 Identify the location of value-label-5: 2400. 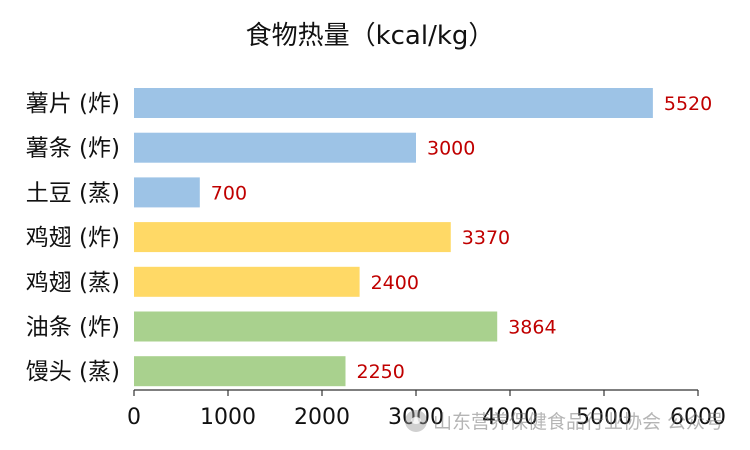
(395, 283).